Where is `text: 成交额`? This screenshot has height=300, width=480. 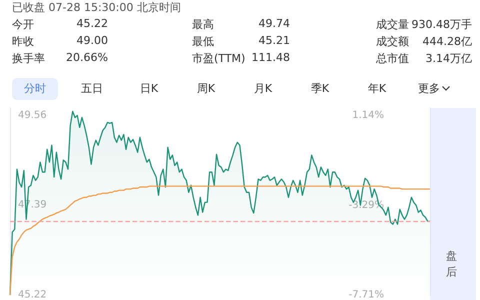 text: 成交额 is located at coordinates (392, 41).